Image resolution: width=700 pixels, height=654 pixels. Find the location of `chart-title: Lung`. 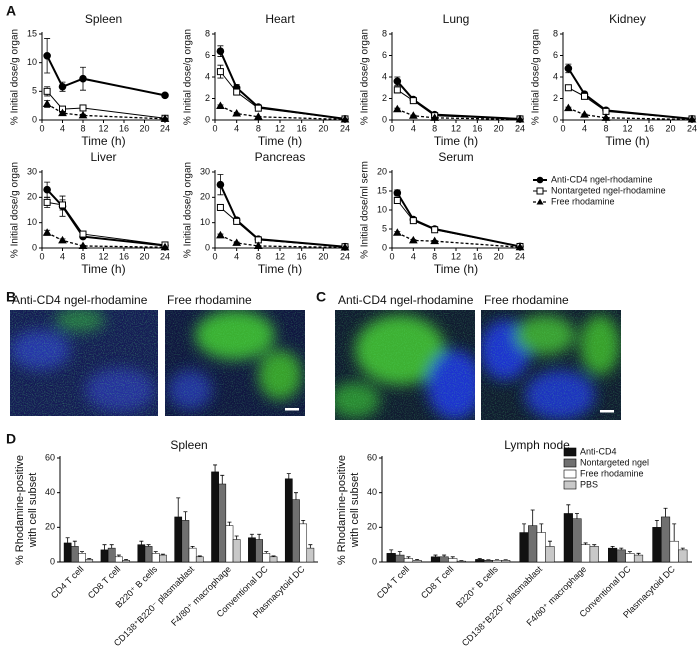

chart-title: Lung is located at coordinates (456, 19).